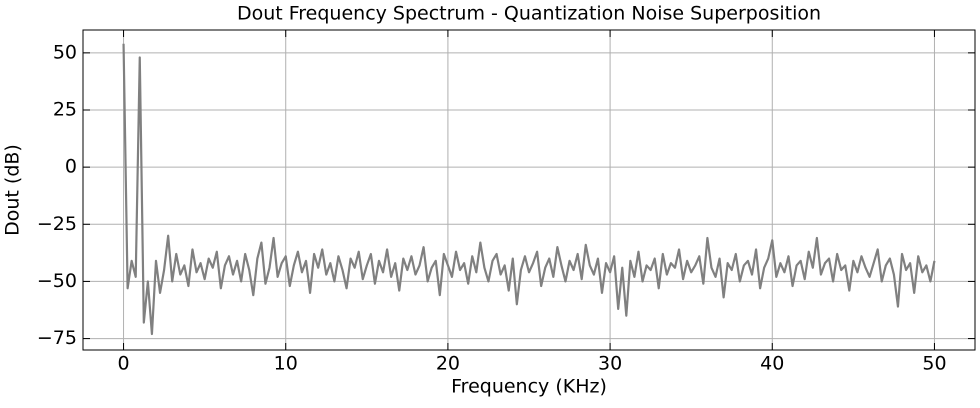  What do you see at coordinates (57, 224) in the screenshot?
I see `y-tick-label: −25` at bounding box center [57, 224].